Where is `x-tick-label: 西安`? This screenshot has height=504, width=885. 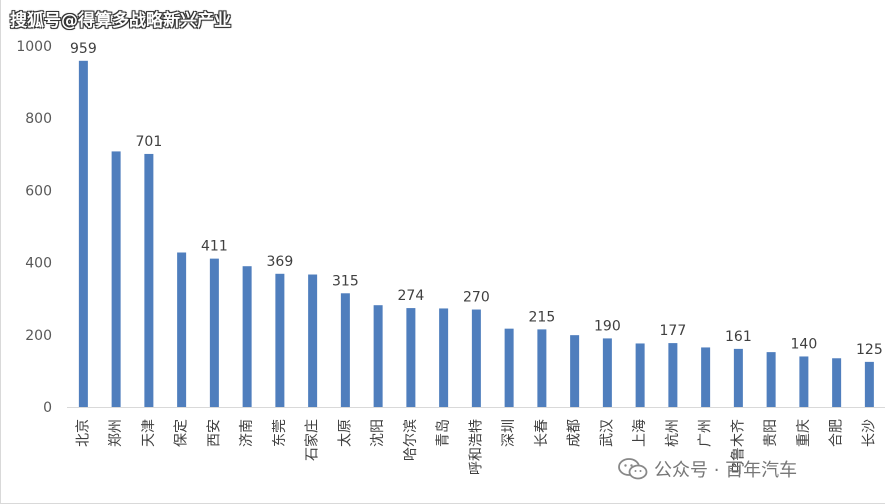
x-tick-label: 西安 is located at coordinates (214, 433).